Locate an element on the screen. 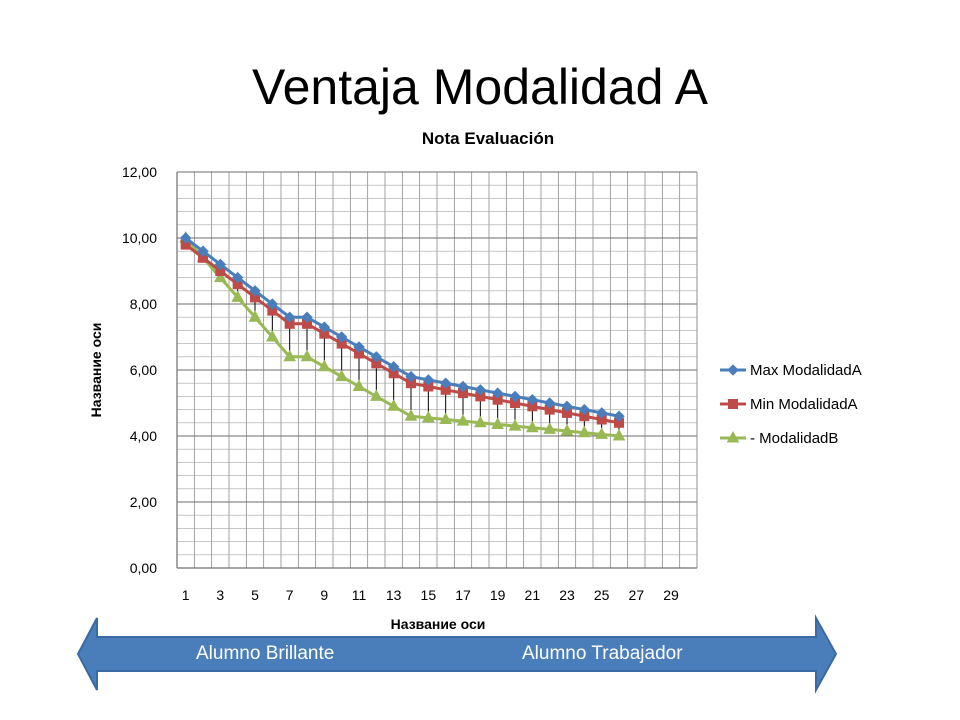 The width and height of the screenshot is (960, 720). y-axis-title: Название оси is located at coordinates (96, 370).